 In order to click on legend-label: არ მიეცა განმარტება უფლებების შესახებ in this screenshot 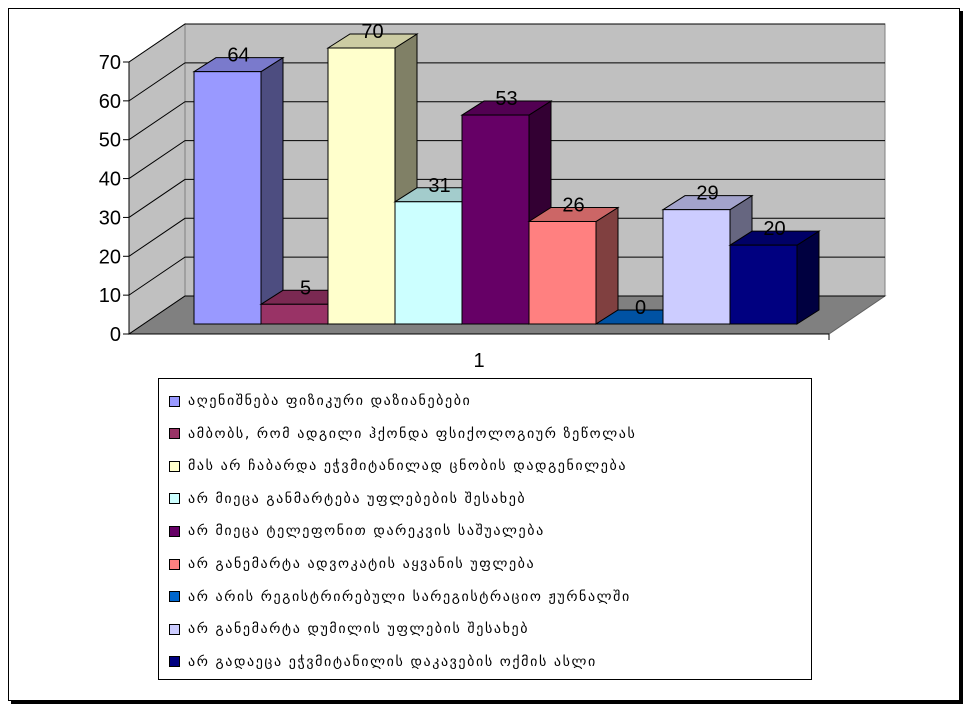, I will do `click(357, 498)`.